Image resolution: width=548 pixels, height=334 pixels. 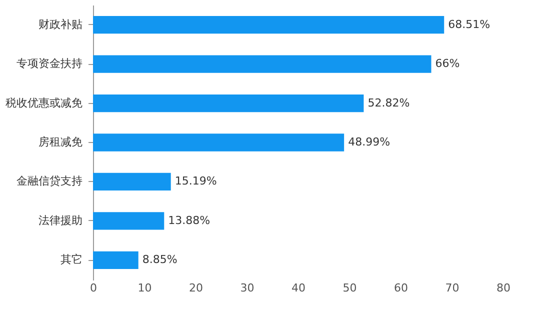 I want to click on y-tick-label: 金融信贷支持, so click(x=49, y=181).